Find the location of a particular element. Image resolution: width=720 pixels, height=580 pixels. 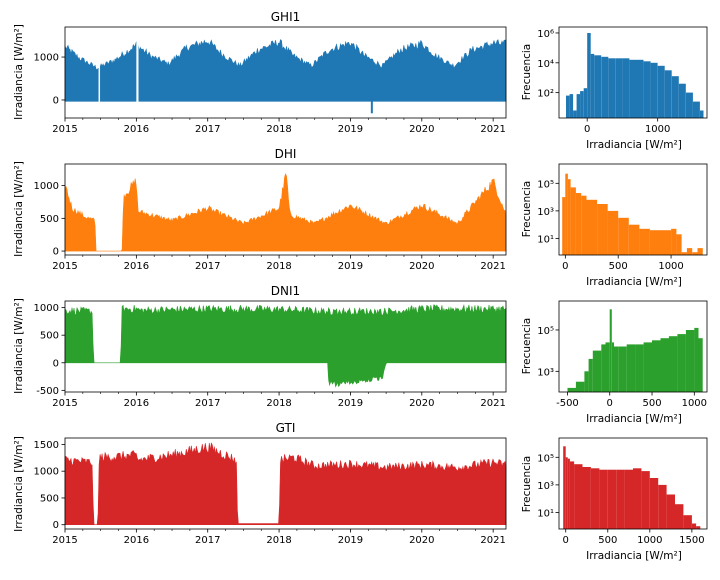

hist-xlabel-ghi1: Irradiancia [W/m²] is located at coordinates (634, 145).